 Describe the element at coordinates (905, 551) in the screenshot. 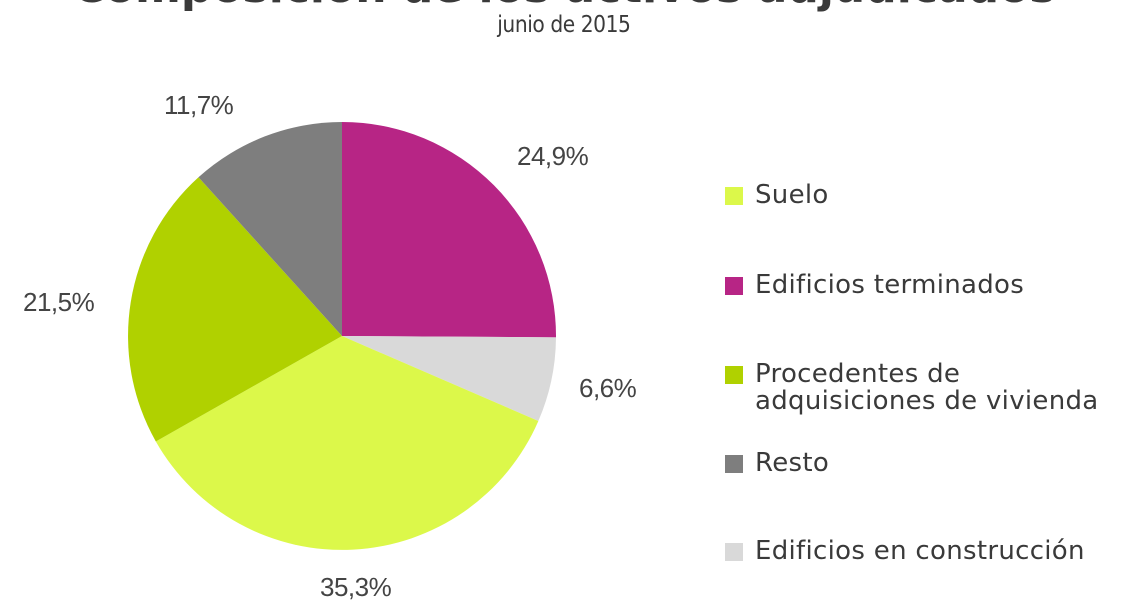

I see `legend-item-edificios-construccion: Edificios en construcción` at that location.